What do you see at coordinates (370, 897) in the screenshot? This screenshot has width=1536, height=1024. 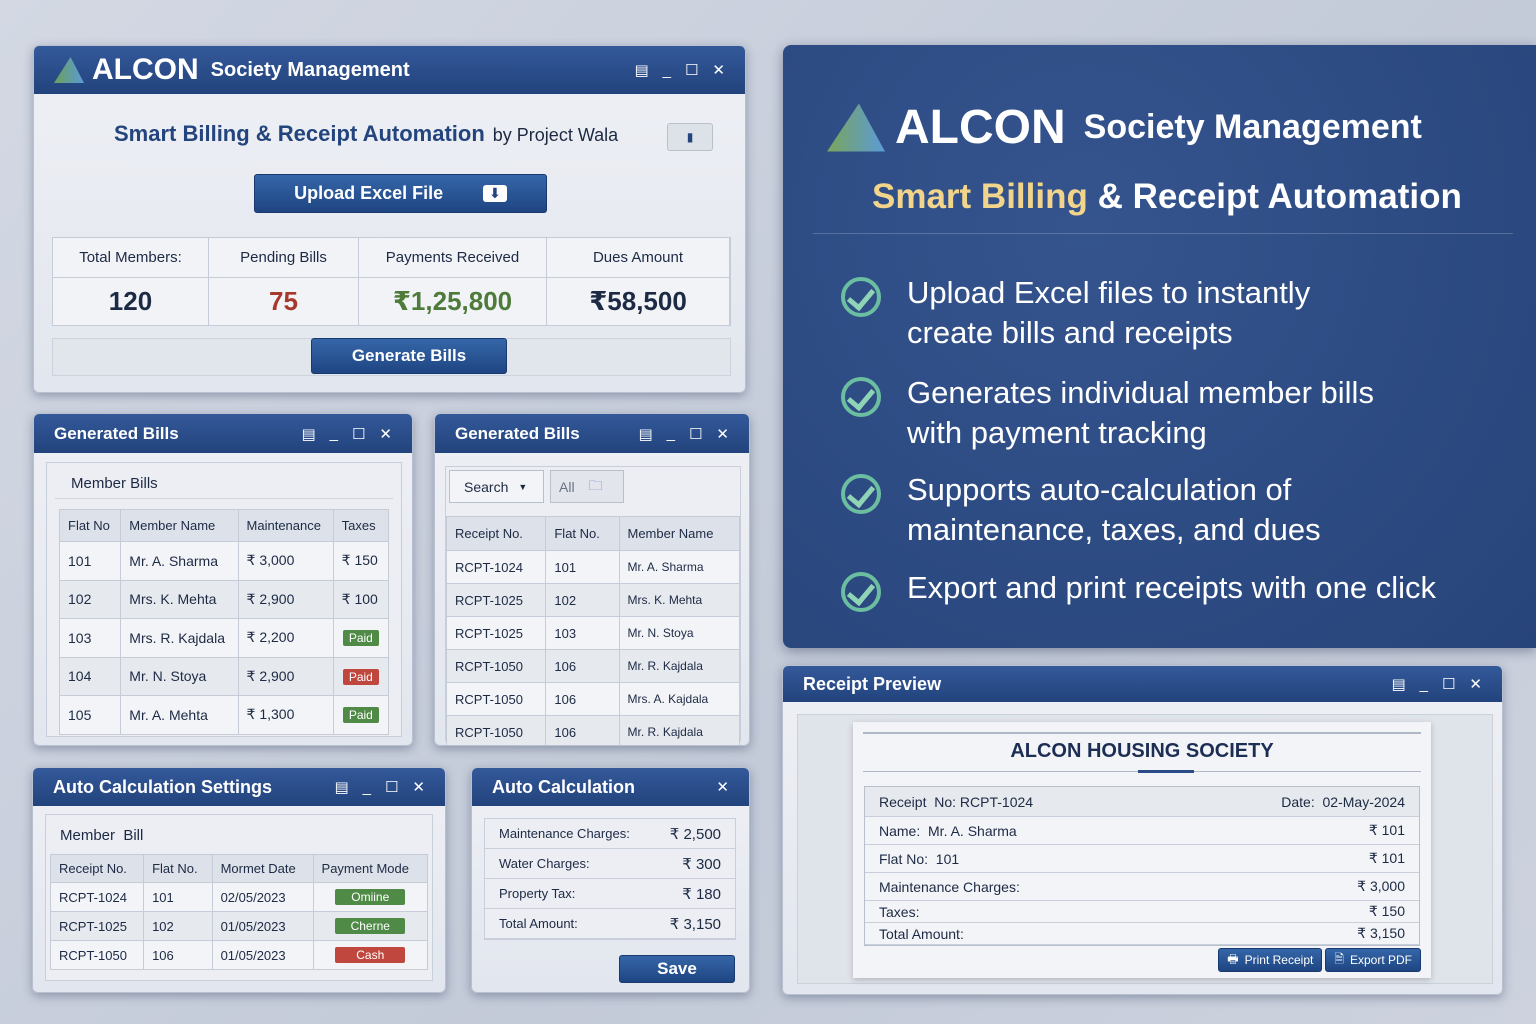 I see `payment-mode-badge: Omiine` at bounding box center [370, 897].